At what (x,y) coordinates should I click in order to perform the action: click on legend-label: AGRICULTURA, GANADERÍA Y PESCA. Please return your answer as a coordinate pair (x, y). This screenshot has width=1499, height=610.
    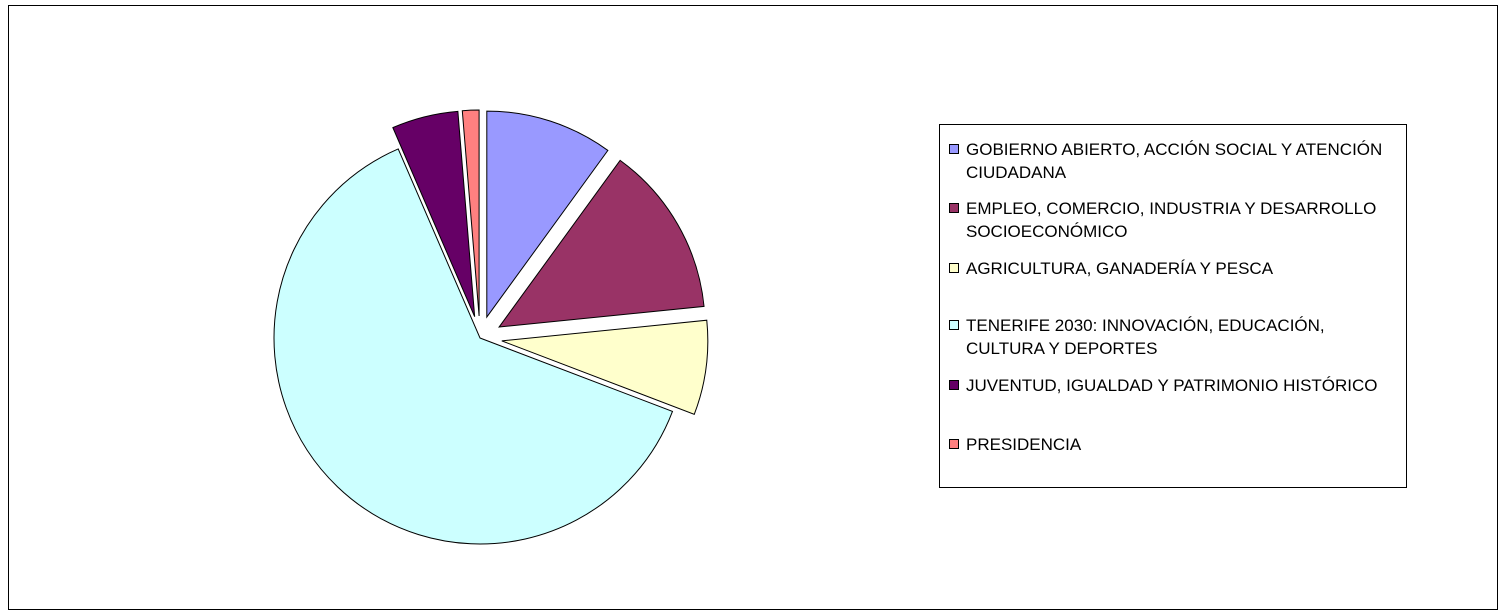
    Looking at the image, I should click on (1120, 268).